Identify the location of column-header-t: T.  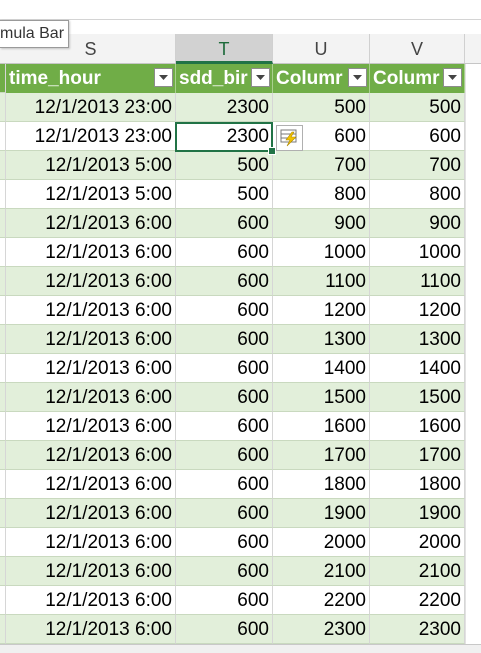
(224, 49).